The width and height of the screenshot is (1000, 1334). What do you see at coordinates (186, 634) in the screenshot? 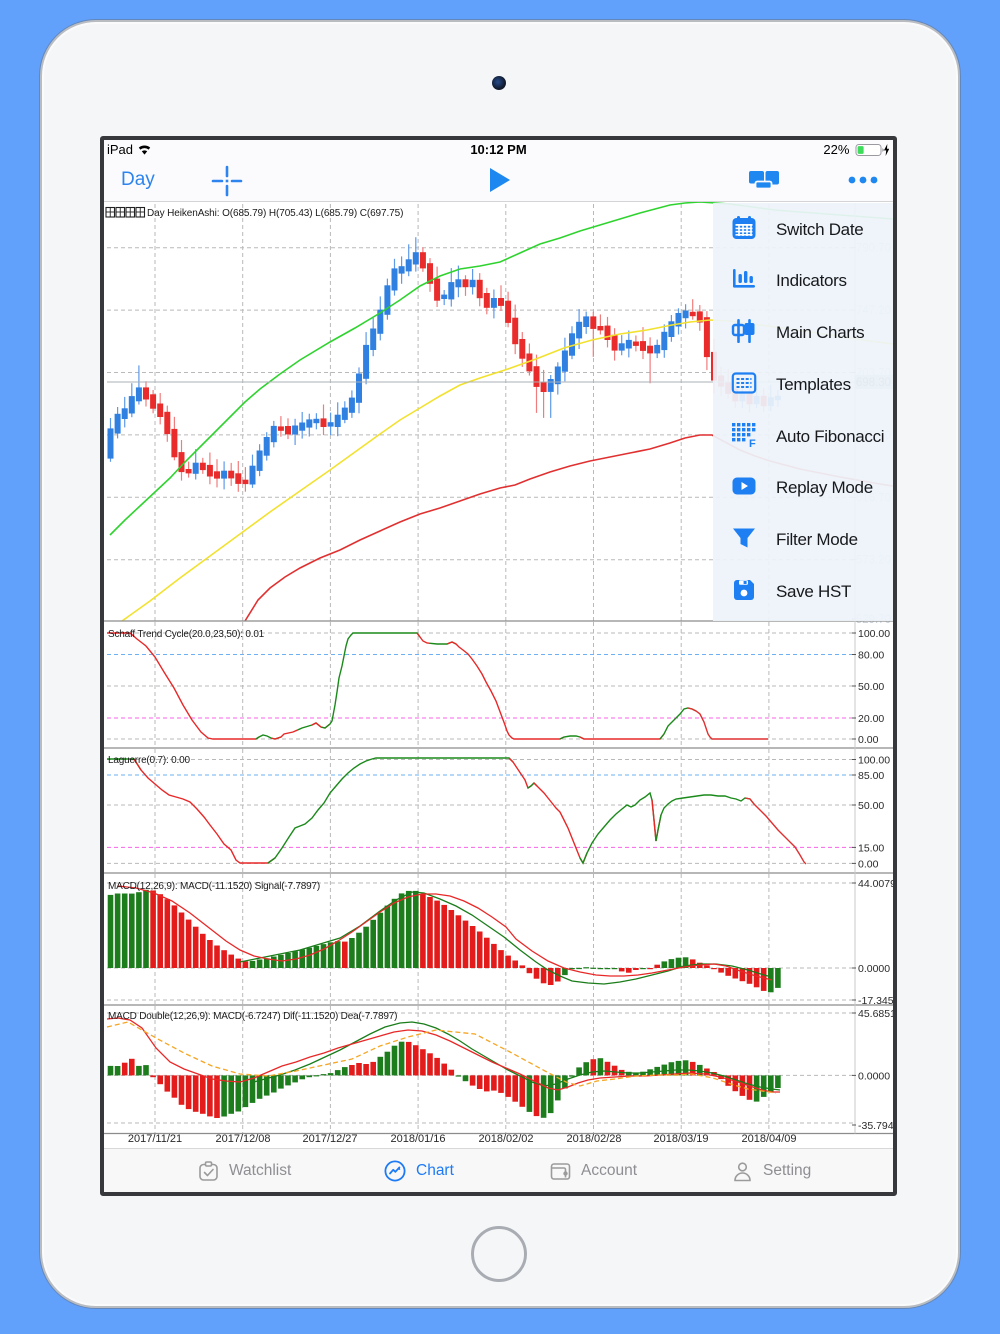
I see `svg-text:Schaff Trend Cycle(20.0,23,50): Schaff Trend Cycle(20.0,23,50): 0.01` at bounding box center [186, 634].